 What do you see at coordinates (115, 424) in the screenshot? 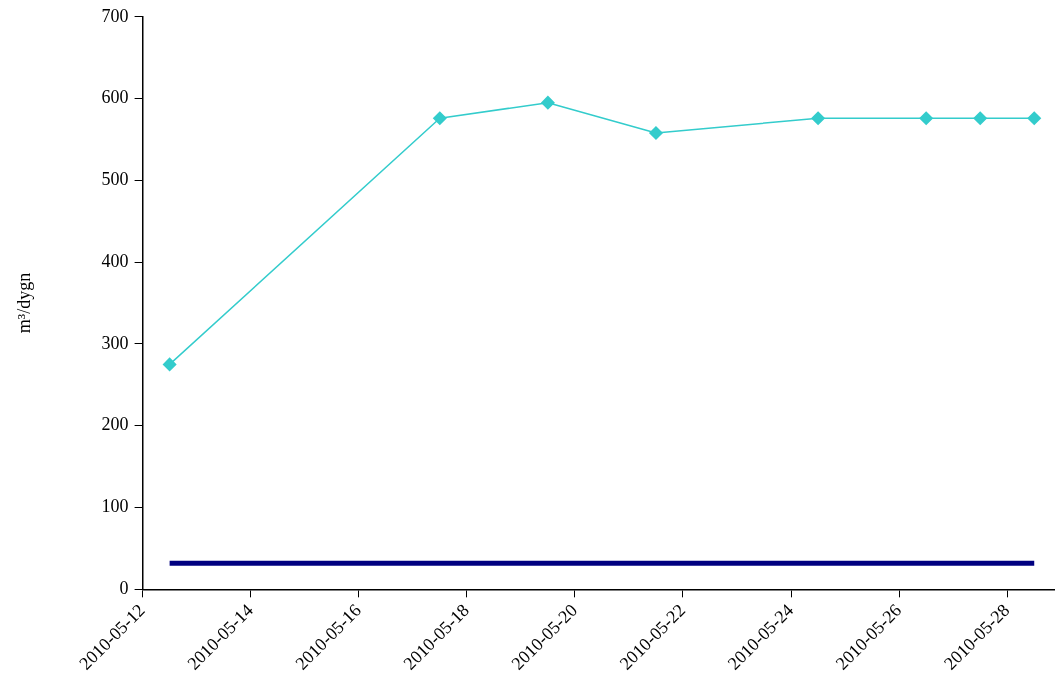
I see `y-tick-label: 200` at bounding box center [115, 424].